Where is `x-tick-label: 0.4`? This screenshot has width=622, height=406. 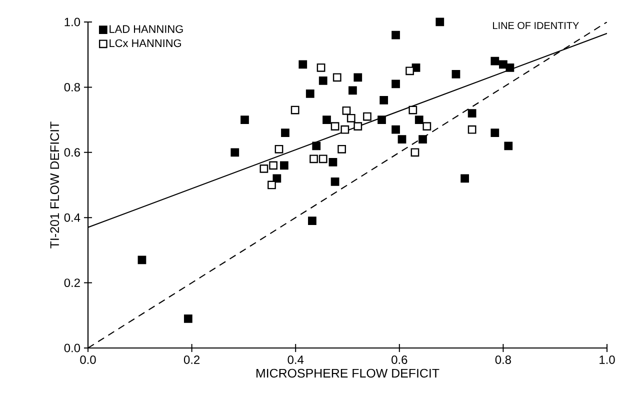
x-tick-label: 0.4 is located at coordinates (296, 360).